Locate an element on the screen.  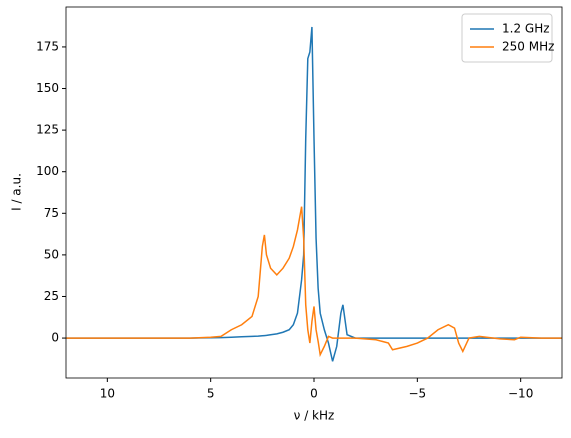
legend: 1.2 GHz 250 MHz is located at coordinates (507, 38).